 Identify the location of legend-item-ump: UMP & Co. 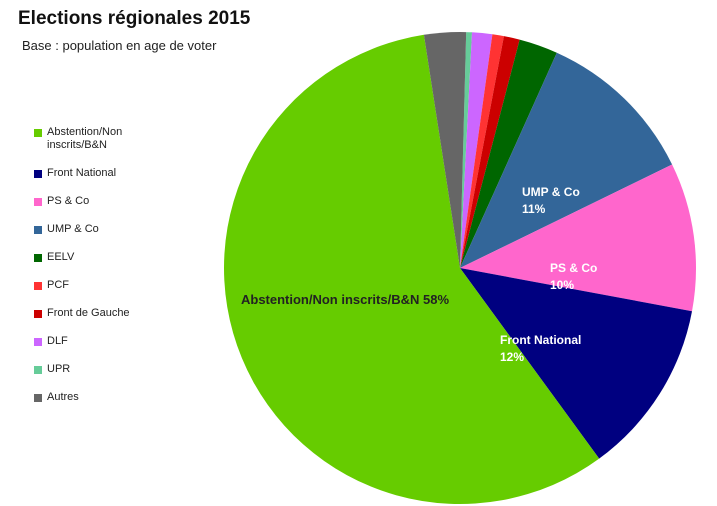
(109, 229).